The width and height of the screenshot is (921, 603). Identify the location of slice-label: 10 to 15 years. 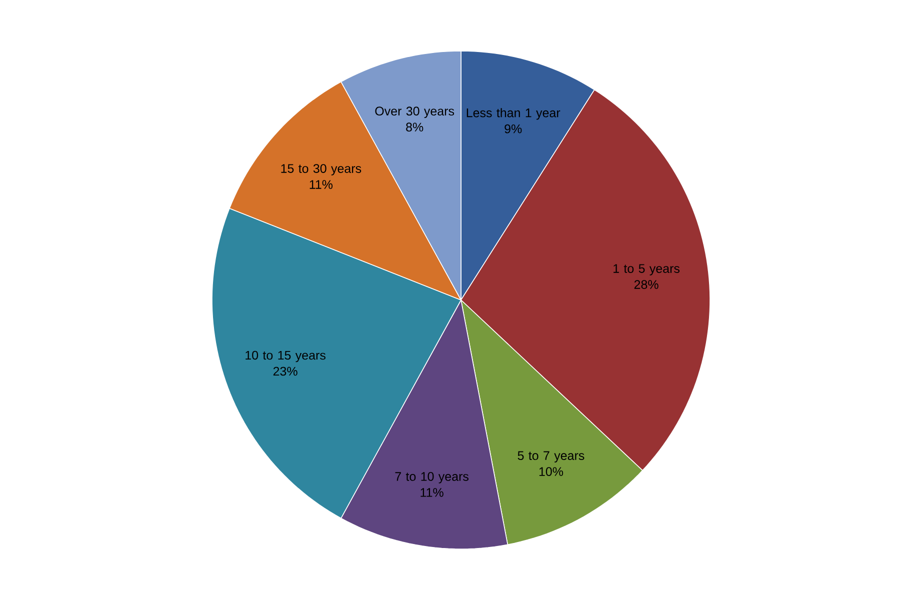
(286, 356).